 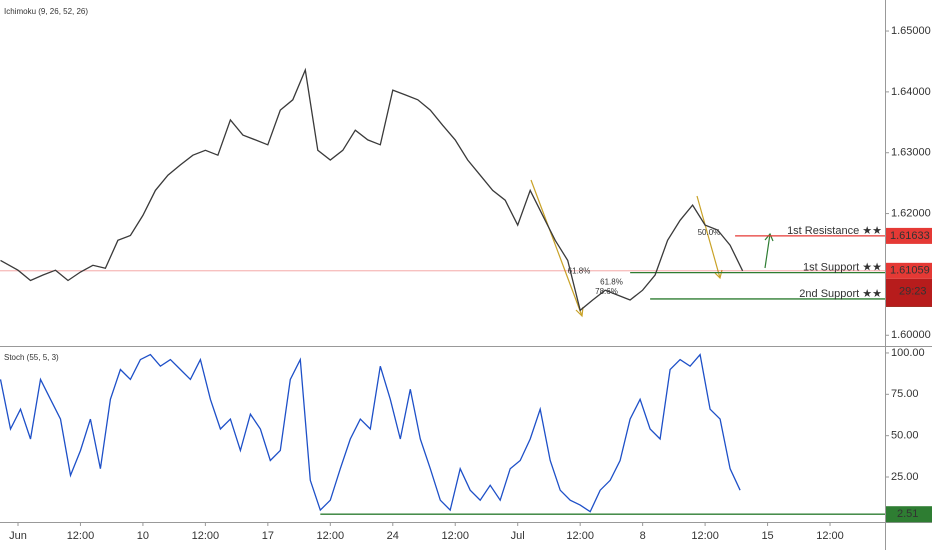 What do you see at coordinates (652, 248) in the screenshot?
I see `drawings` at bounding box center [652, 248].